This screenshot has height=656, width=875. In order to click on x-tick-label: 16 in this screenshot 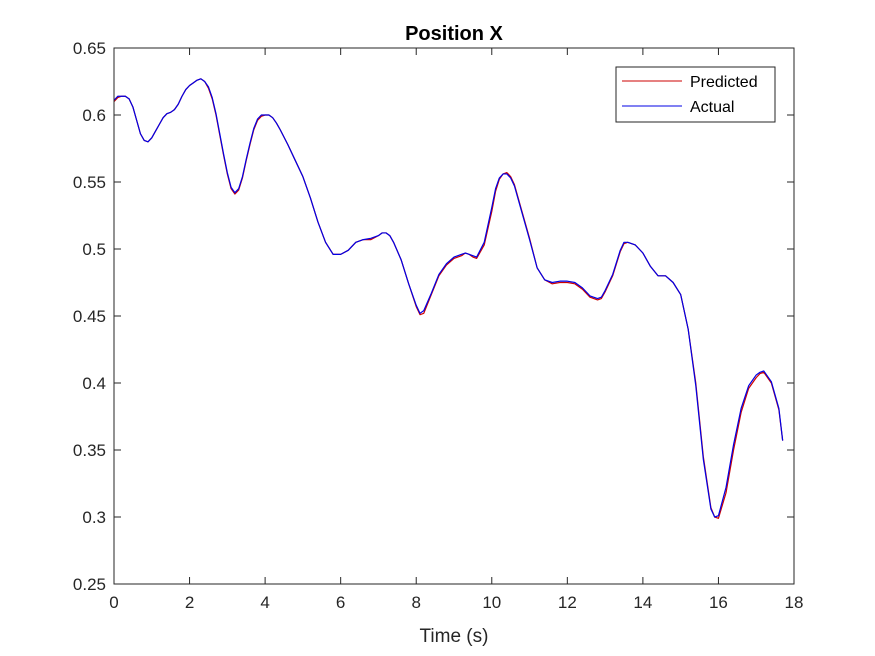, I will do `click(718, 602)`.